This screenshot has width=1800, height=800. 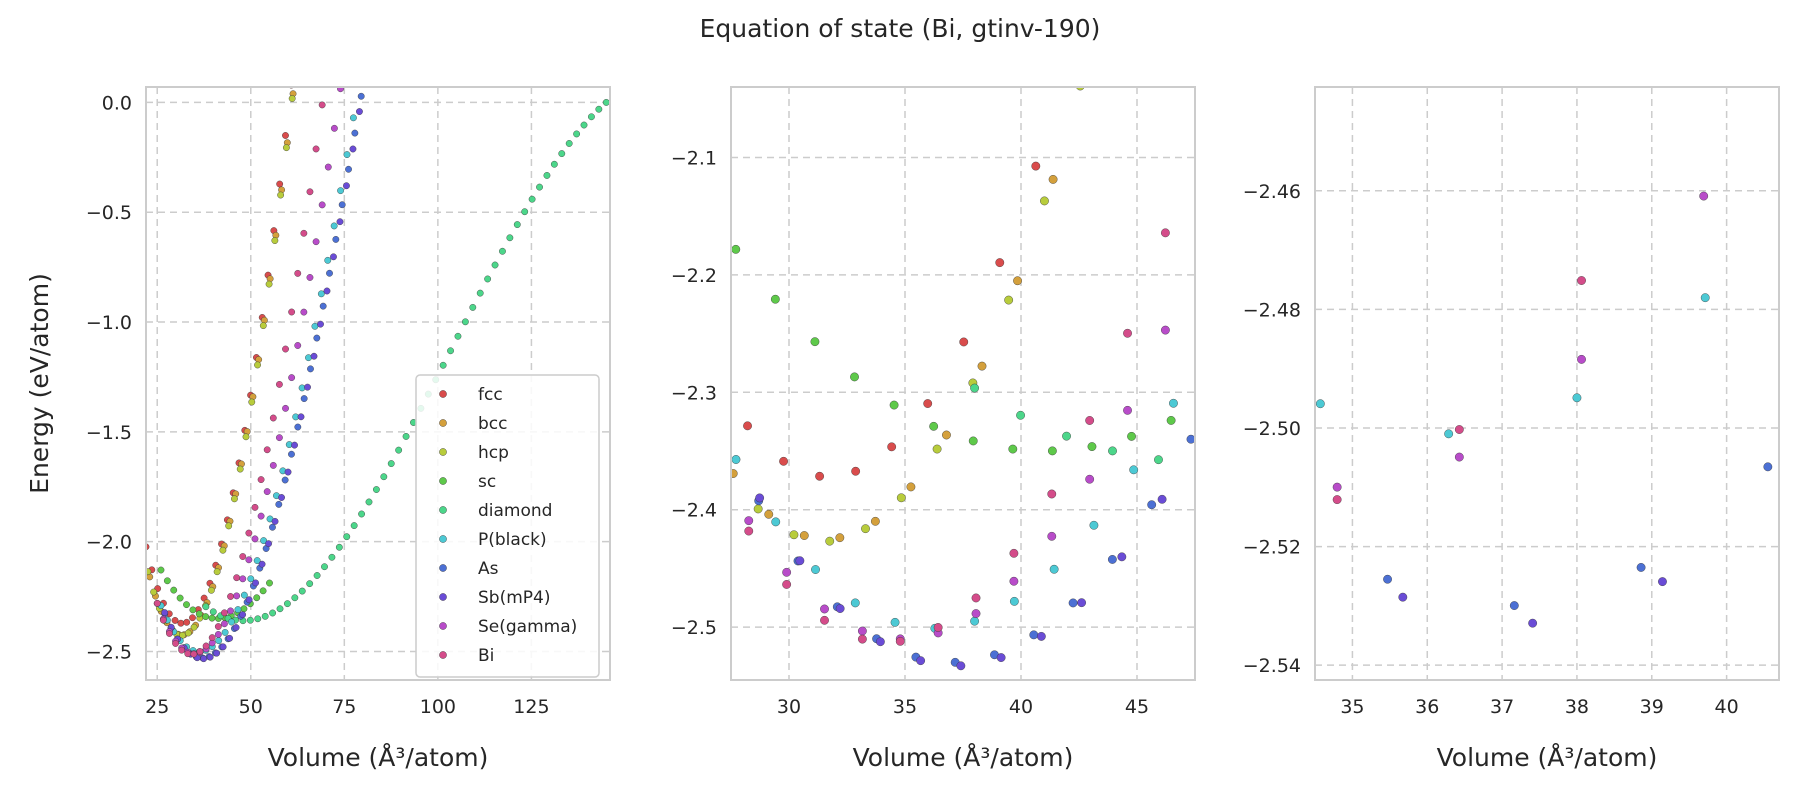 I want to click on x-tick-label: 36, so click(x=1427, y=707).